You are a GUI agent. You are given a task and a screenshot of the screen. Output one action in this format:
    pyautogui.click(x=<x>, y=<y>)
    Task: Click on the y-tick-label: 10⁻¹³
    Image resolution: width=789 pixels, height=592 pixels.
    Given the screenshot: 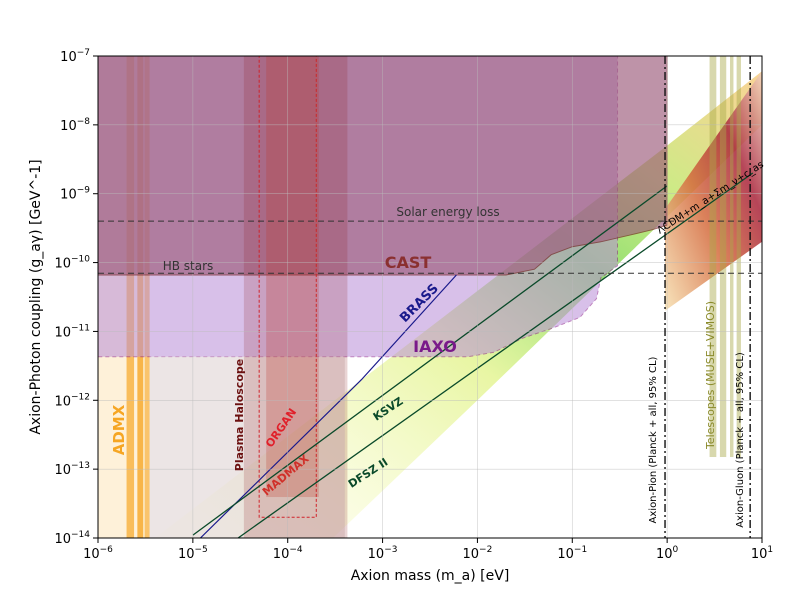 What is the action you would take?
    pyautogui.click(x=72, y=469)
    